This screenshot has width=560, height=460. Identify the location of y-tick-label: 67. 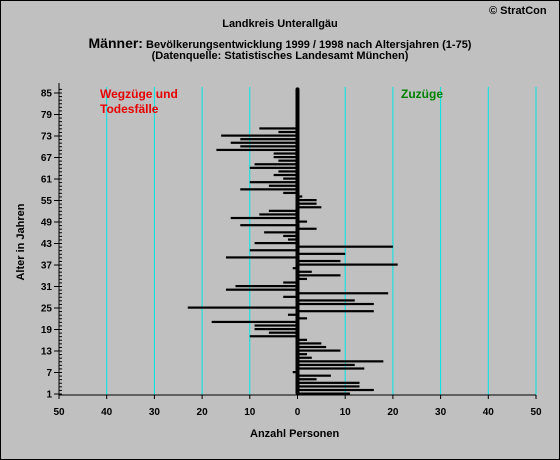
(47, 158).